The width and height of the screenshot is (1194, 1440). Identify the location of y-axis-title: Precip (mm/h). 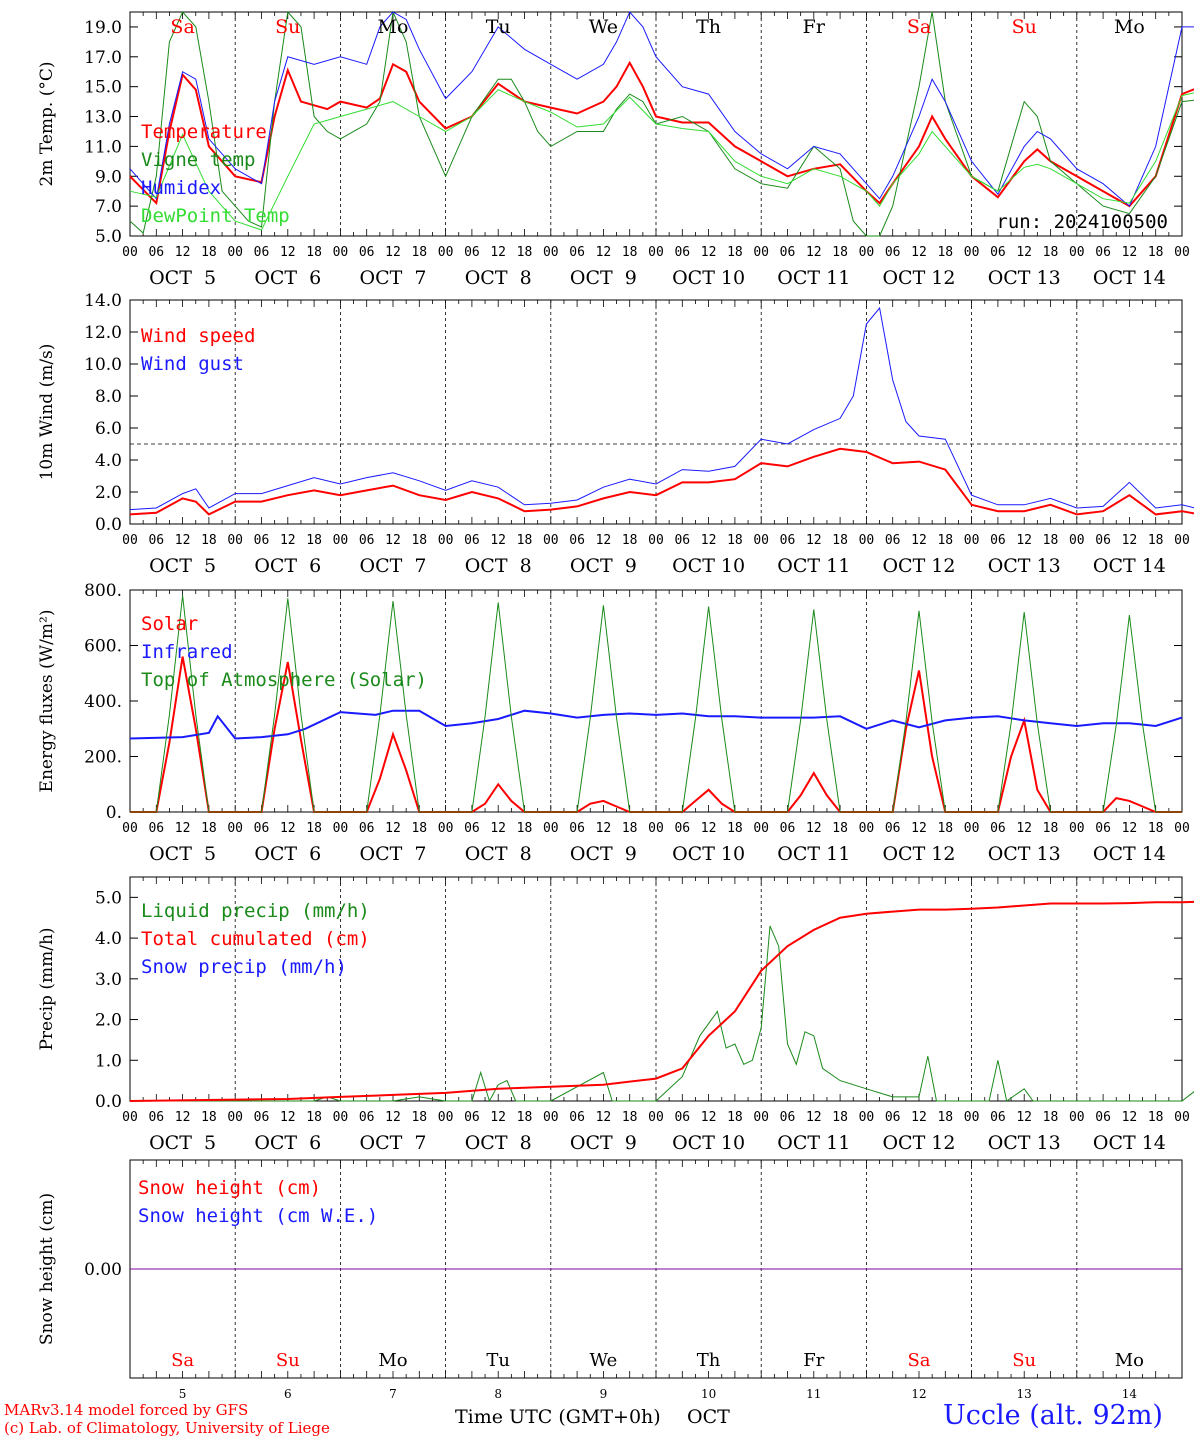
(47, 988).